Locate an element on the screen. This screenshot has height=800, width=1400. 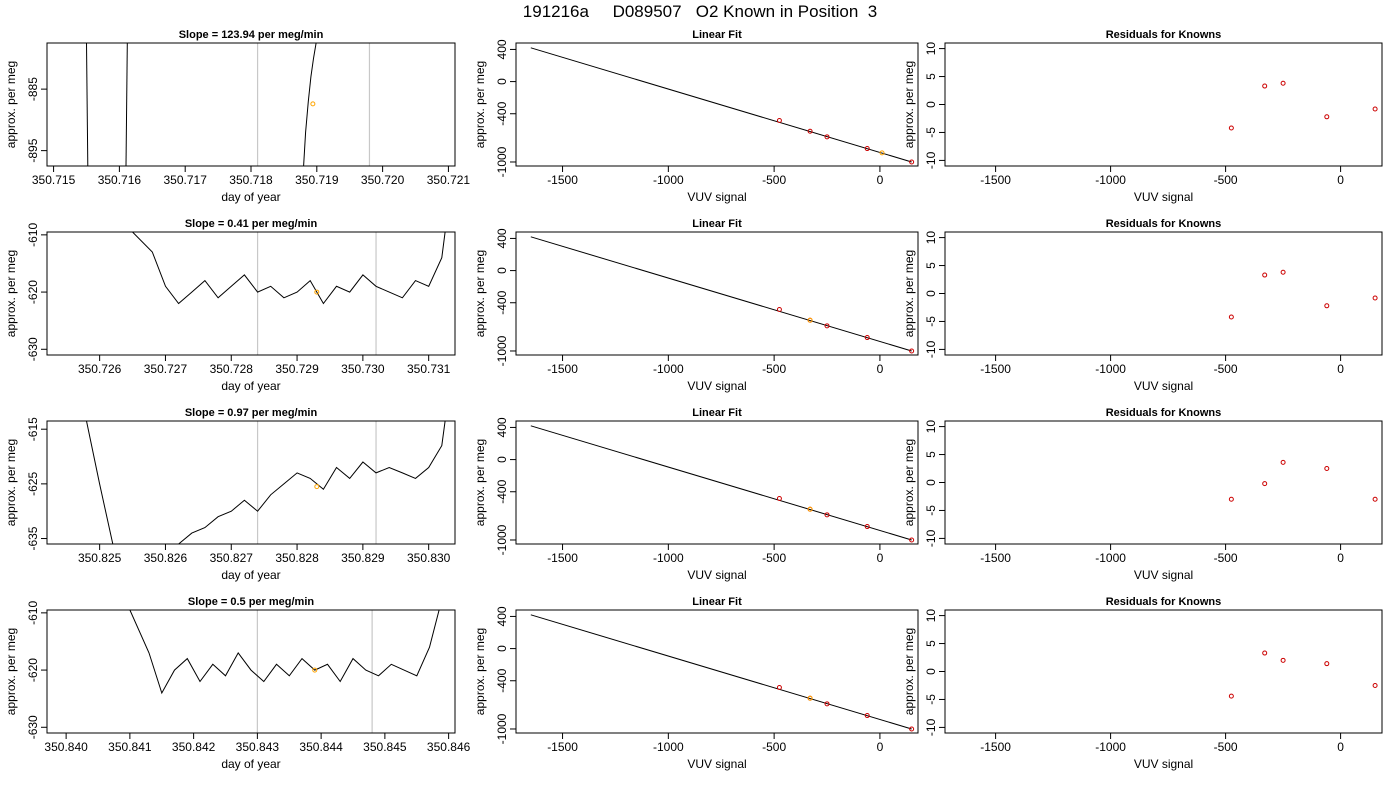
x-tick-label: 350.718 is located at coordinates (251, 180).